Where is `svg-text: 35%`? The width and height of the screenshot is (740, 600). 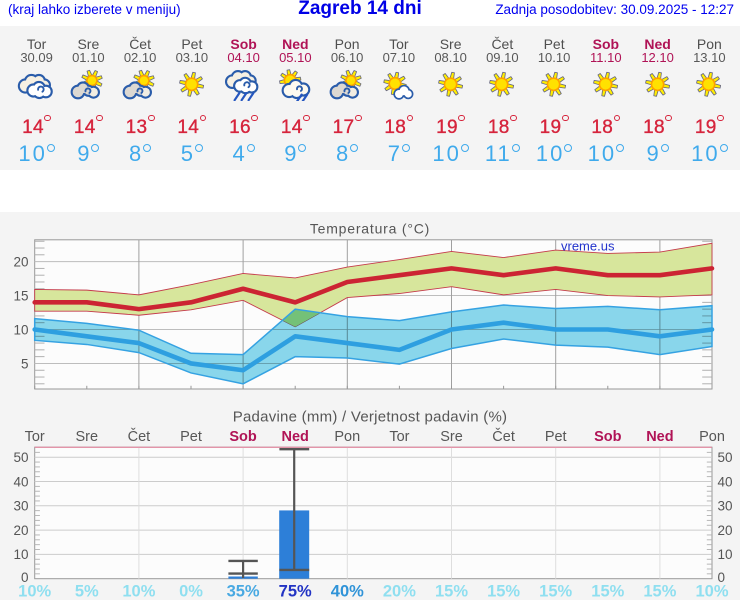
svg-text: 35% is located at coordinates (243, 591).